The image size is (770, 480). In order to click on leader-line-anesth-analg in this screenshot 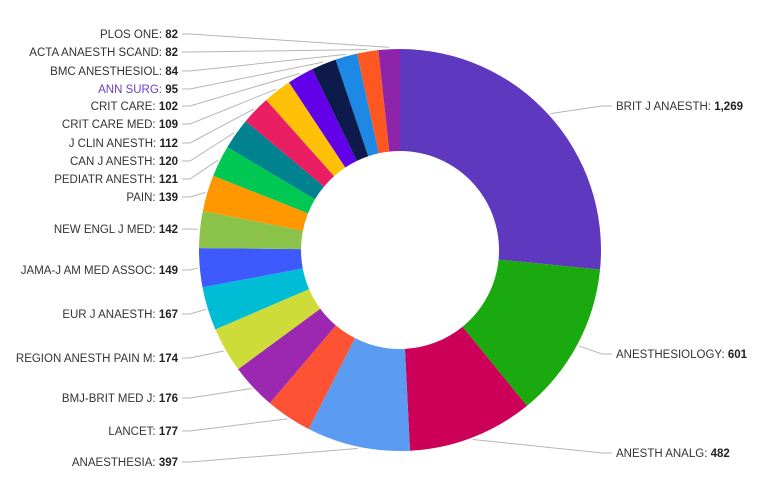, I will do `click(542, 446)`.